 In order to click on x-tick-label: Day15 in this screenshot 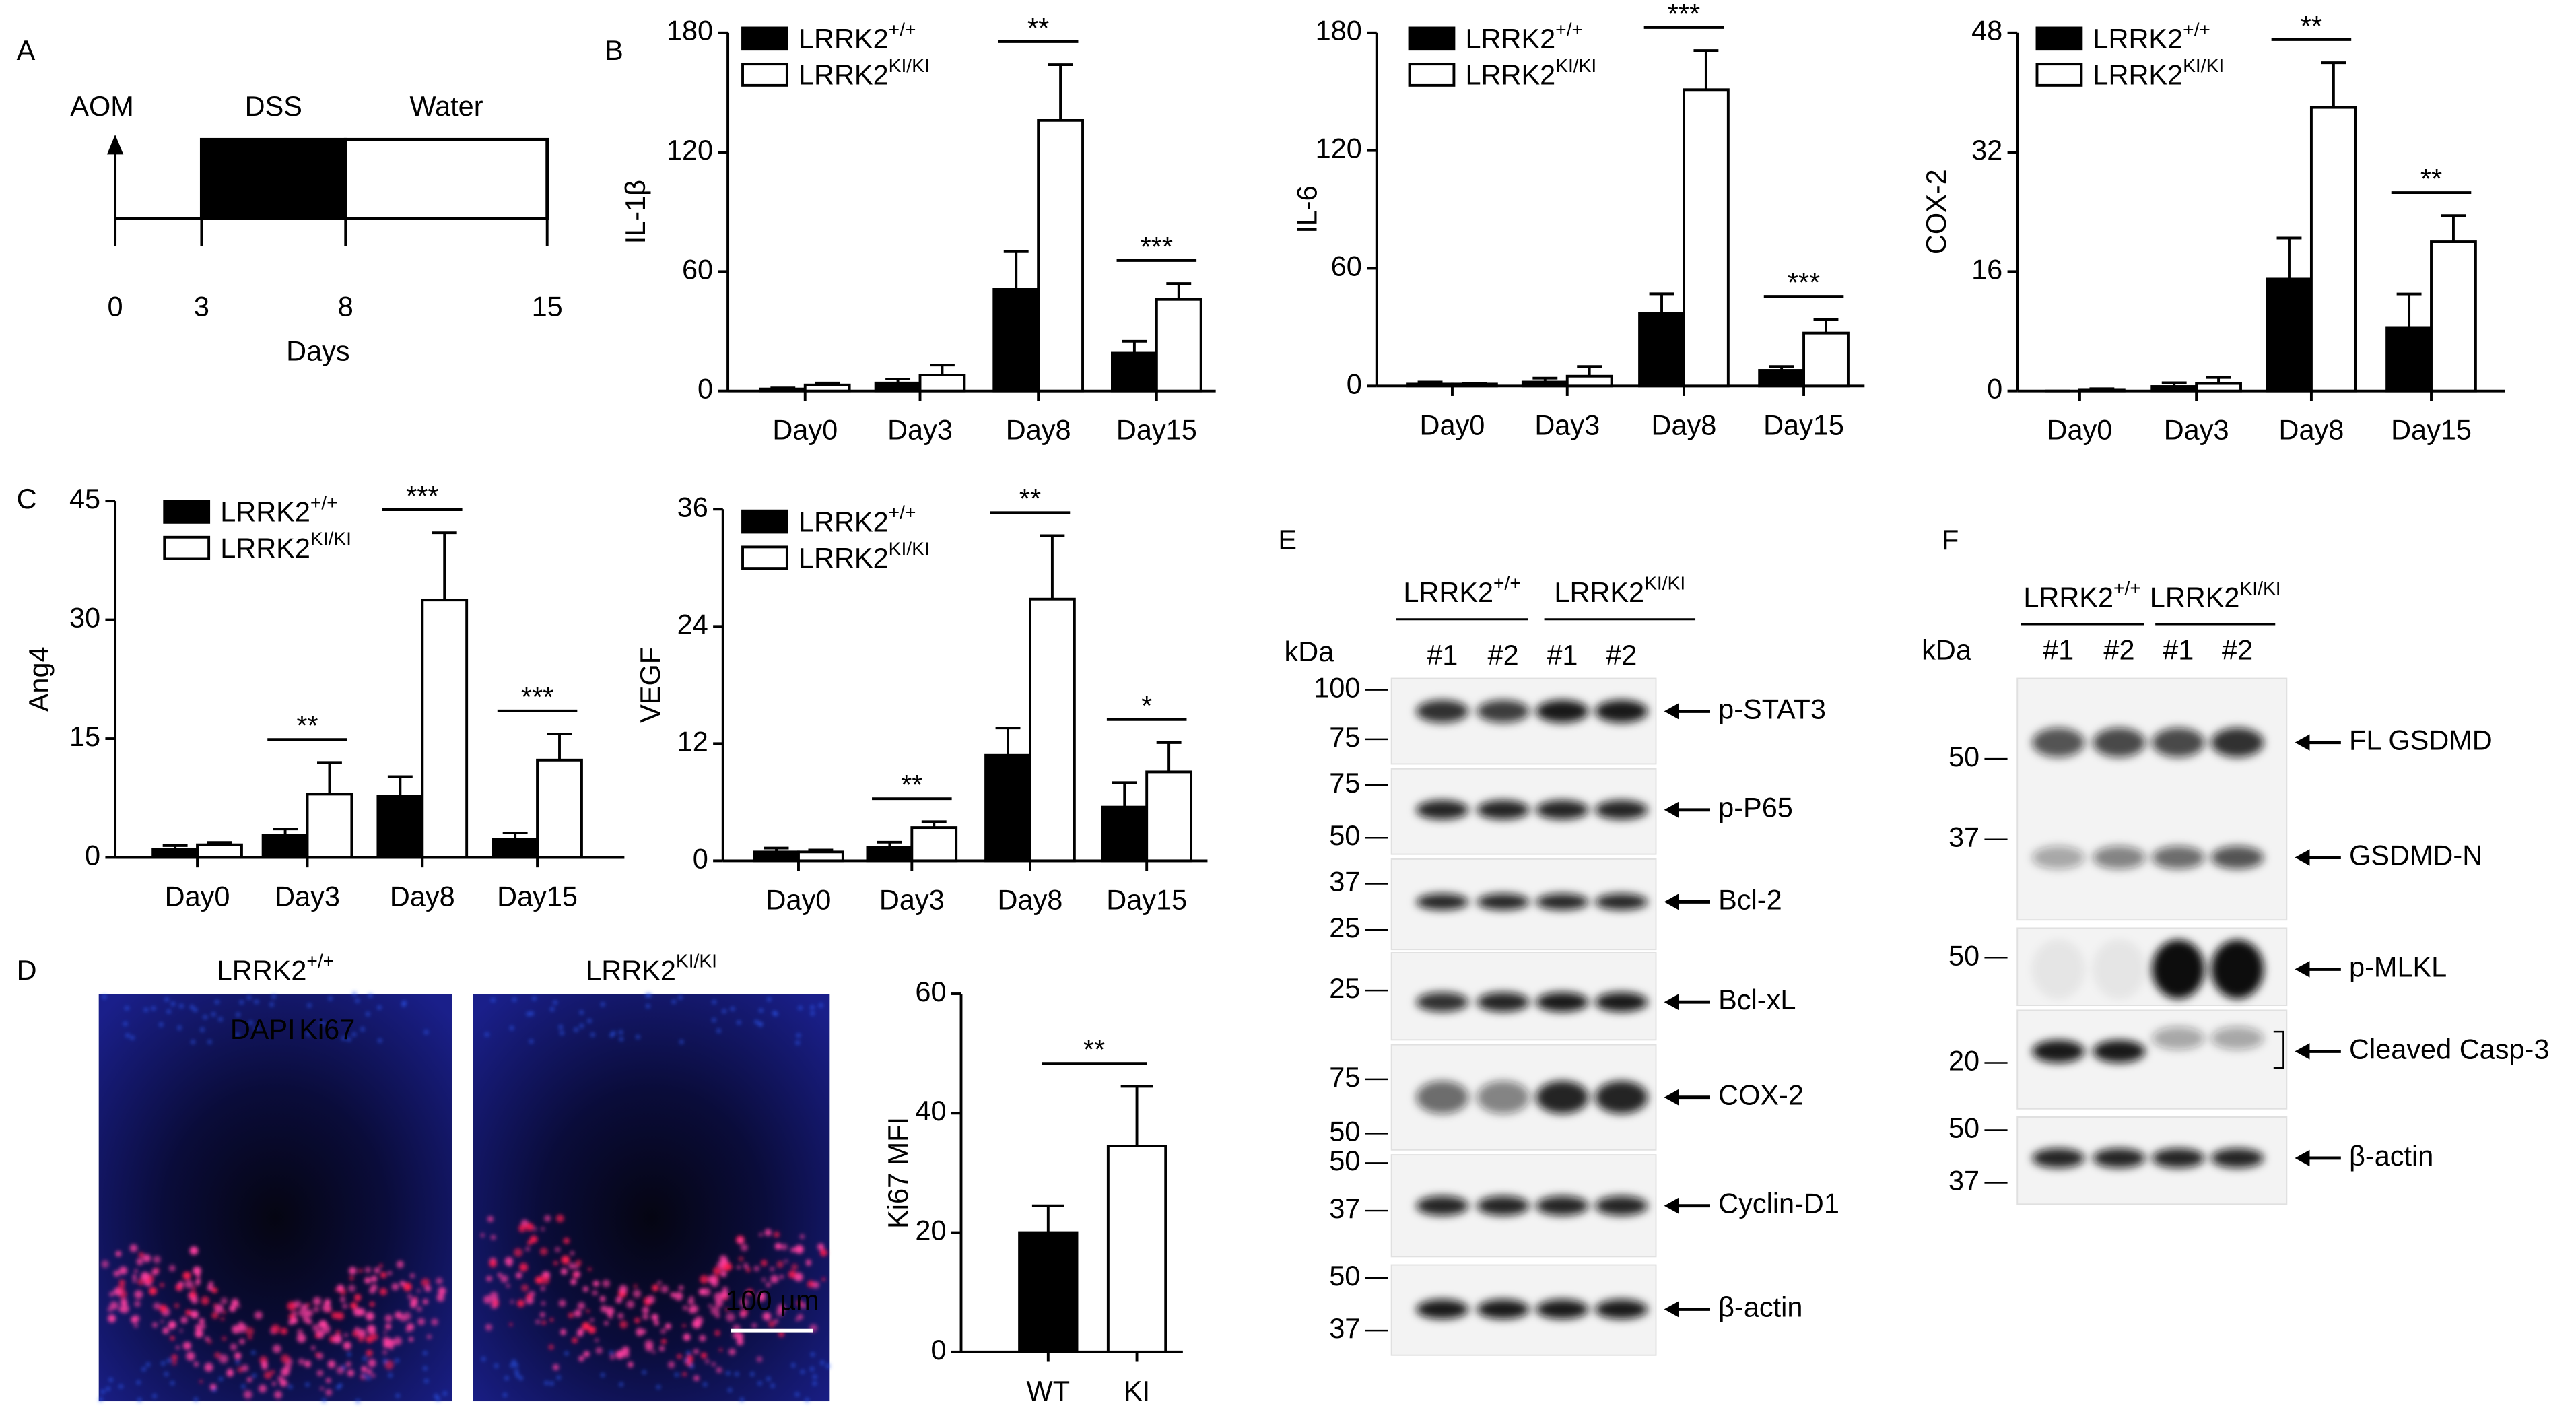, I will do `click(537, 896)`.